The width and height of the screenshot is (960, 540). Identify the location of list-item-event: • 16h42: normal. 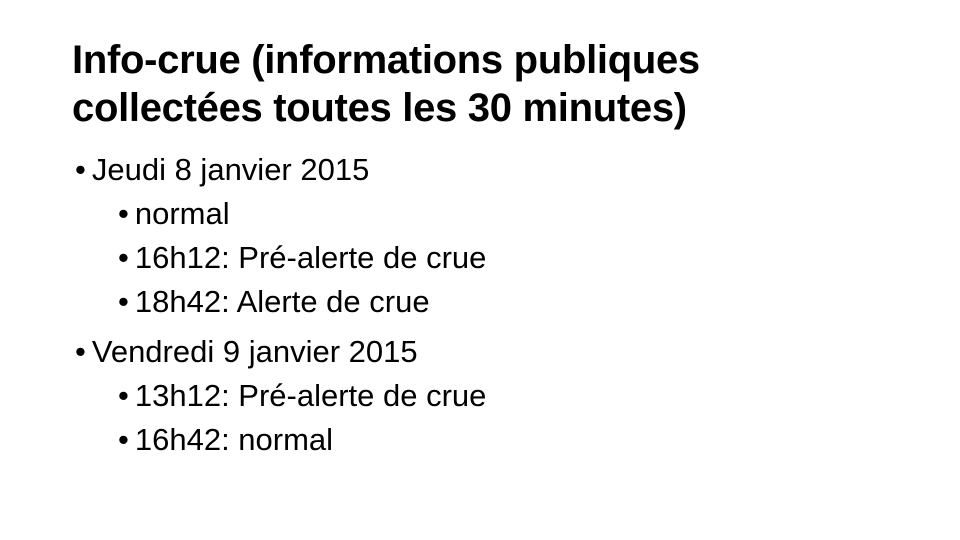
(486, 440).